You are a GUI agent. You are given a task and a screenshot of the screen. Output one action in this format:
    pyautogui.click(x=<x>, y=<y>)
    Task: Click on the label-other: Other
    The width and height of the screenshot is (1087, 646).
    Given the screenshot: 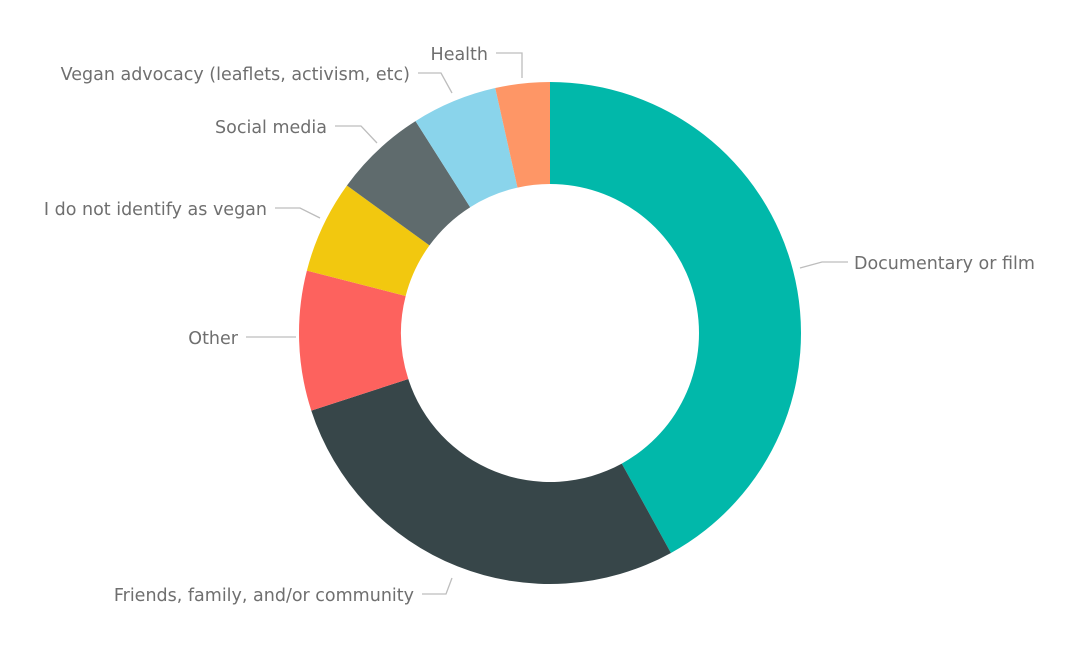 What is the action you would take?
    pyautogui.click(x=213, y=339)
    